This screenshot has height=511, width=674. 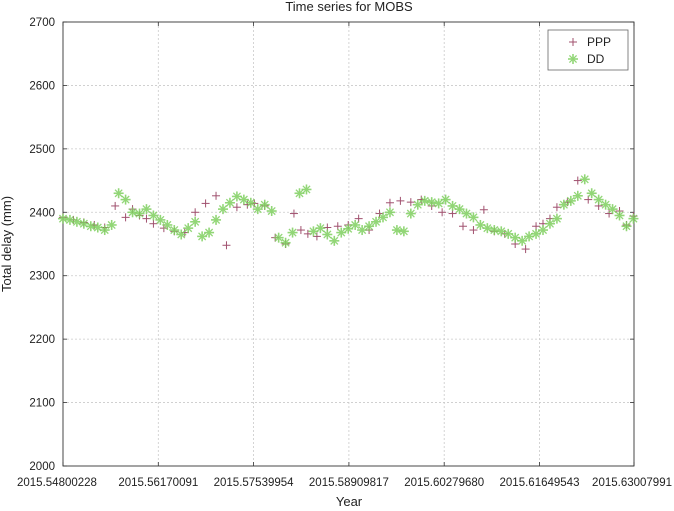 I want to click on legend-marker-ppp, so click(x=573, y=42).